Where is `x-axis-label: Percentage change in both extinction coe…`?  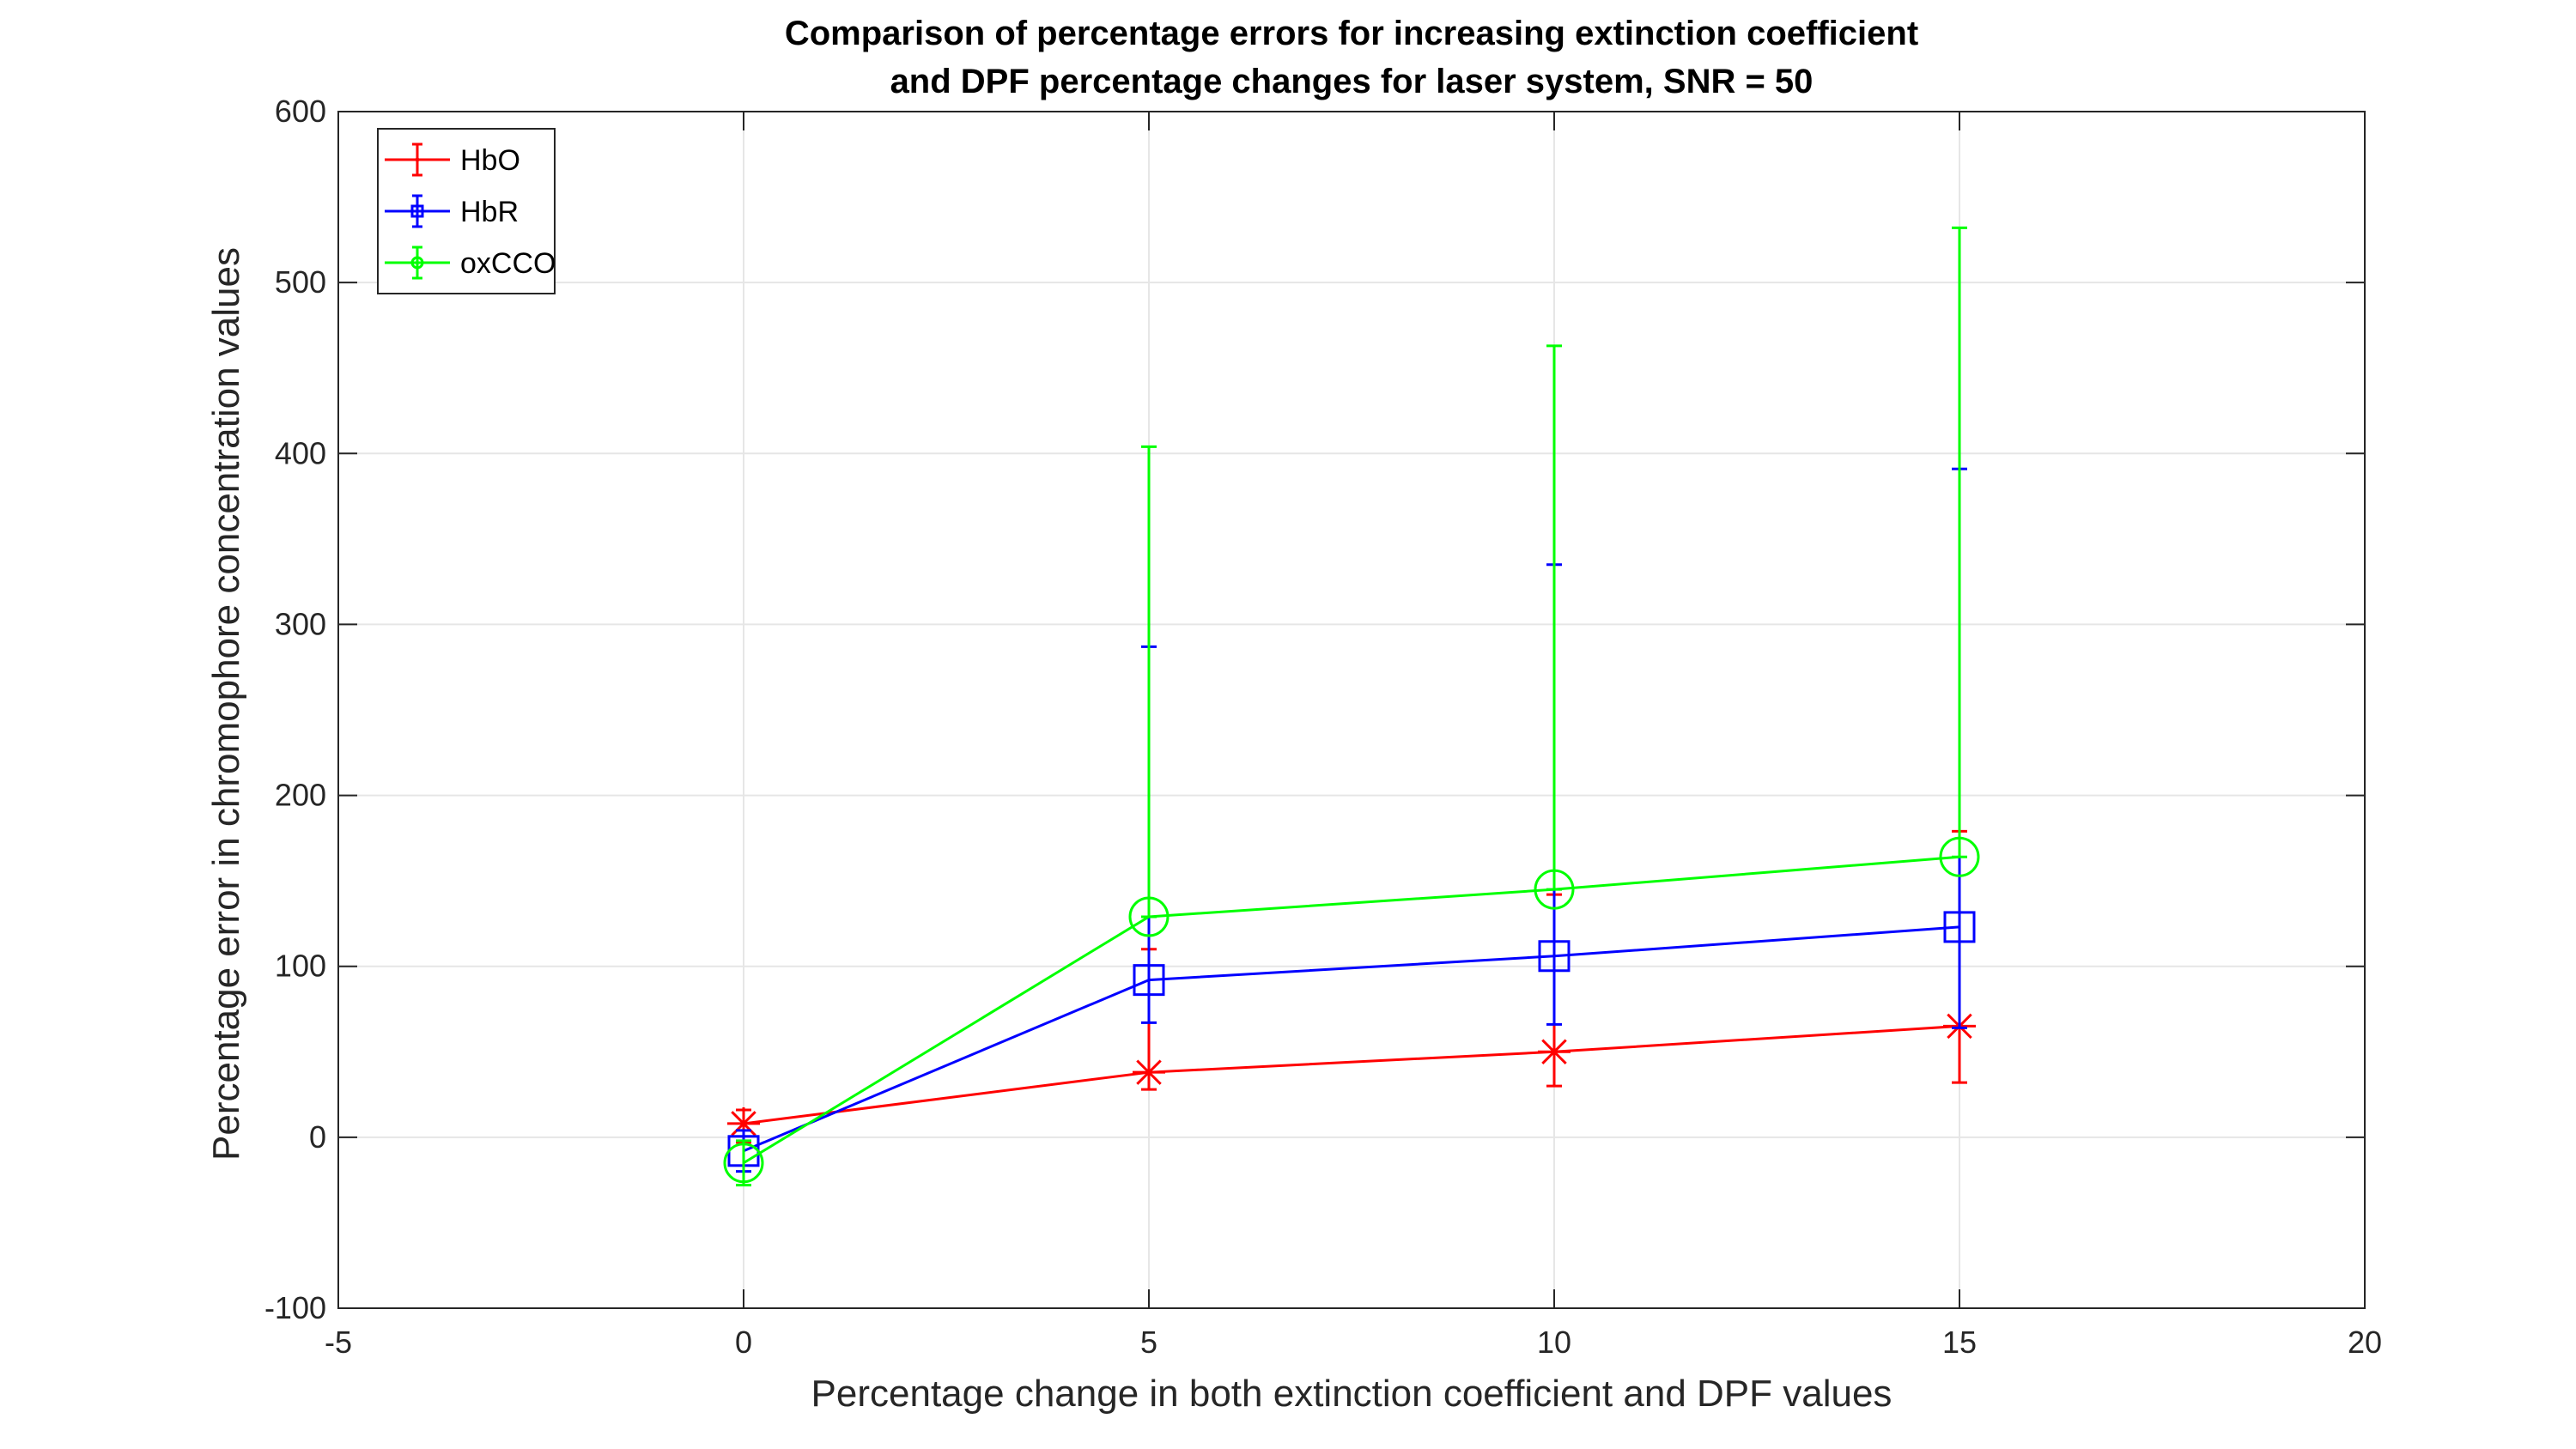 x-axis-label: Percentage change in both extinction coe… is located at coordinates (1352, 1394).